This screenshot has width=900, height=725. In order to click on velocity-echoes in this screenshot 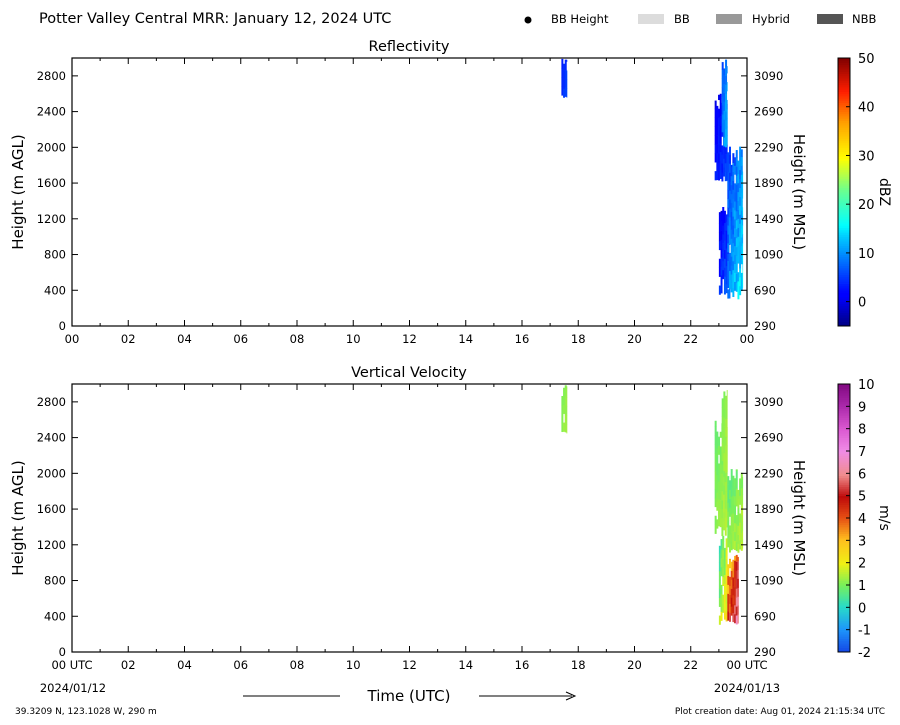, I will do `click(652, 505)`.